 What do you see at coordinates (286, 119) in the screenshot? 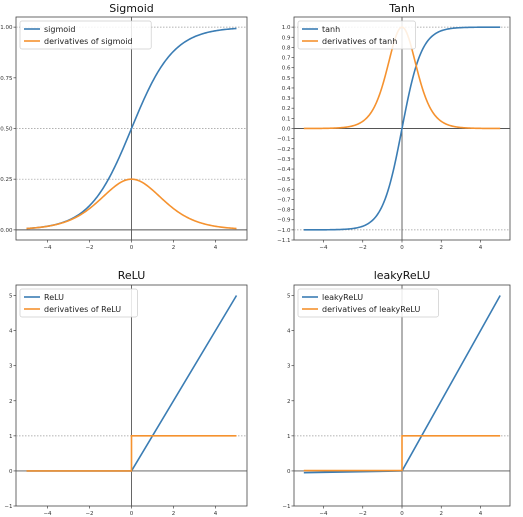
I see `y-tick-label: 0.1` at bounding box center [286, 119].